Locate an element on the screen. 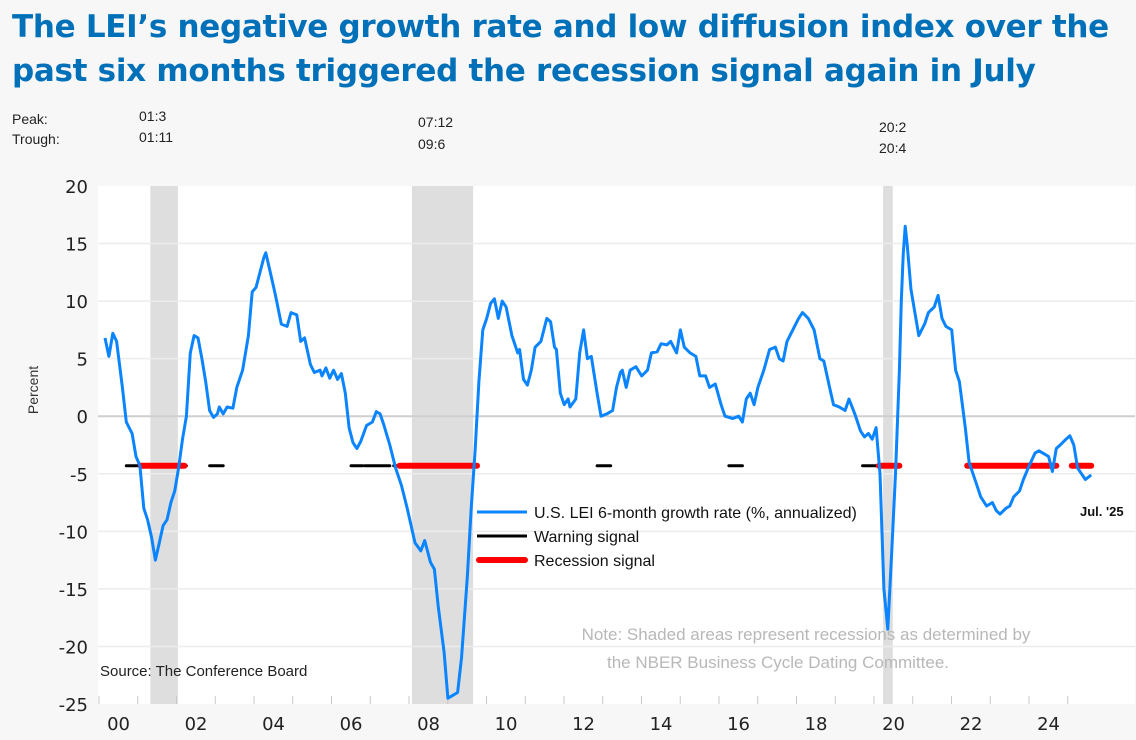 This screenshot has height=740, width=1136. x-tick-label: 18 is located at coordinates (816, 724).